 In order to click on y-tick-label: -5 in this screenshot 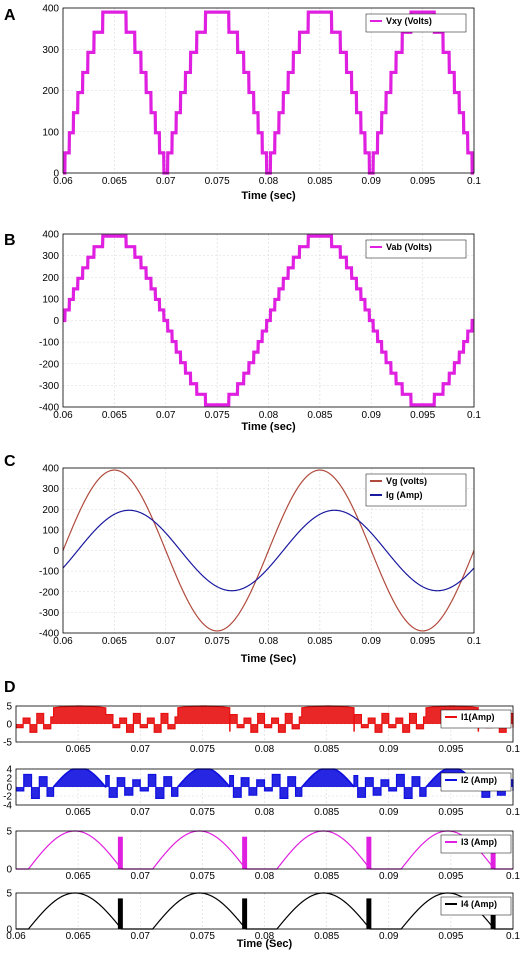, I will do `click(7, 743)`.